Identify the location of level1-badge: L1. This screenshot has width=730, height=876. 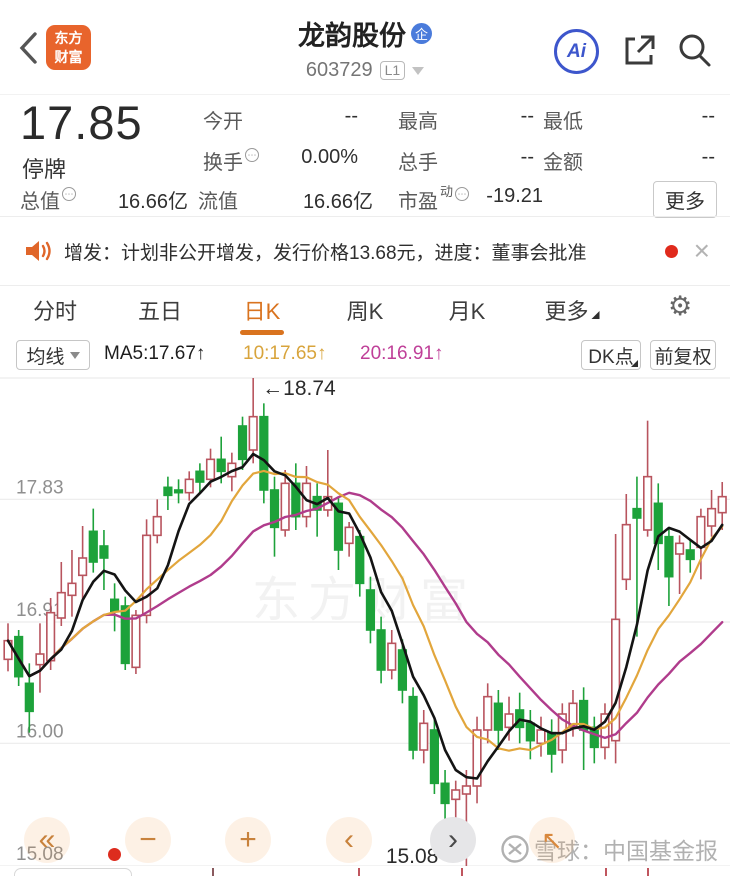
(392, 70).